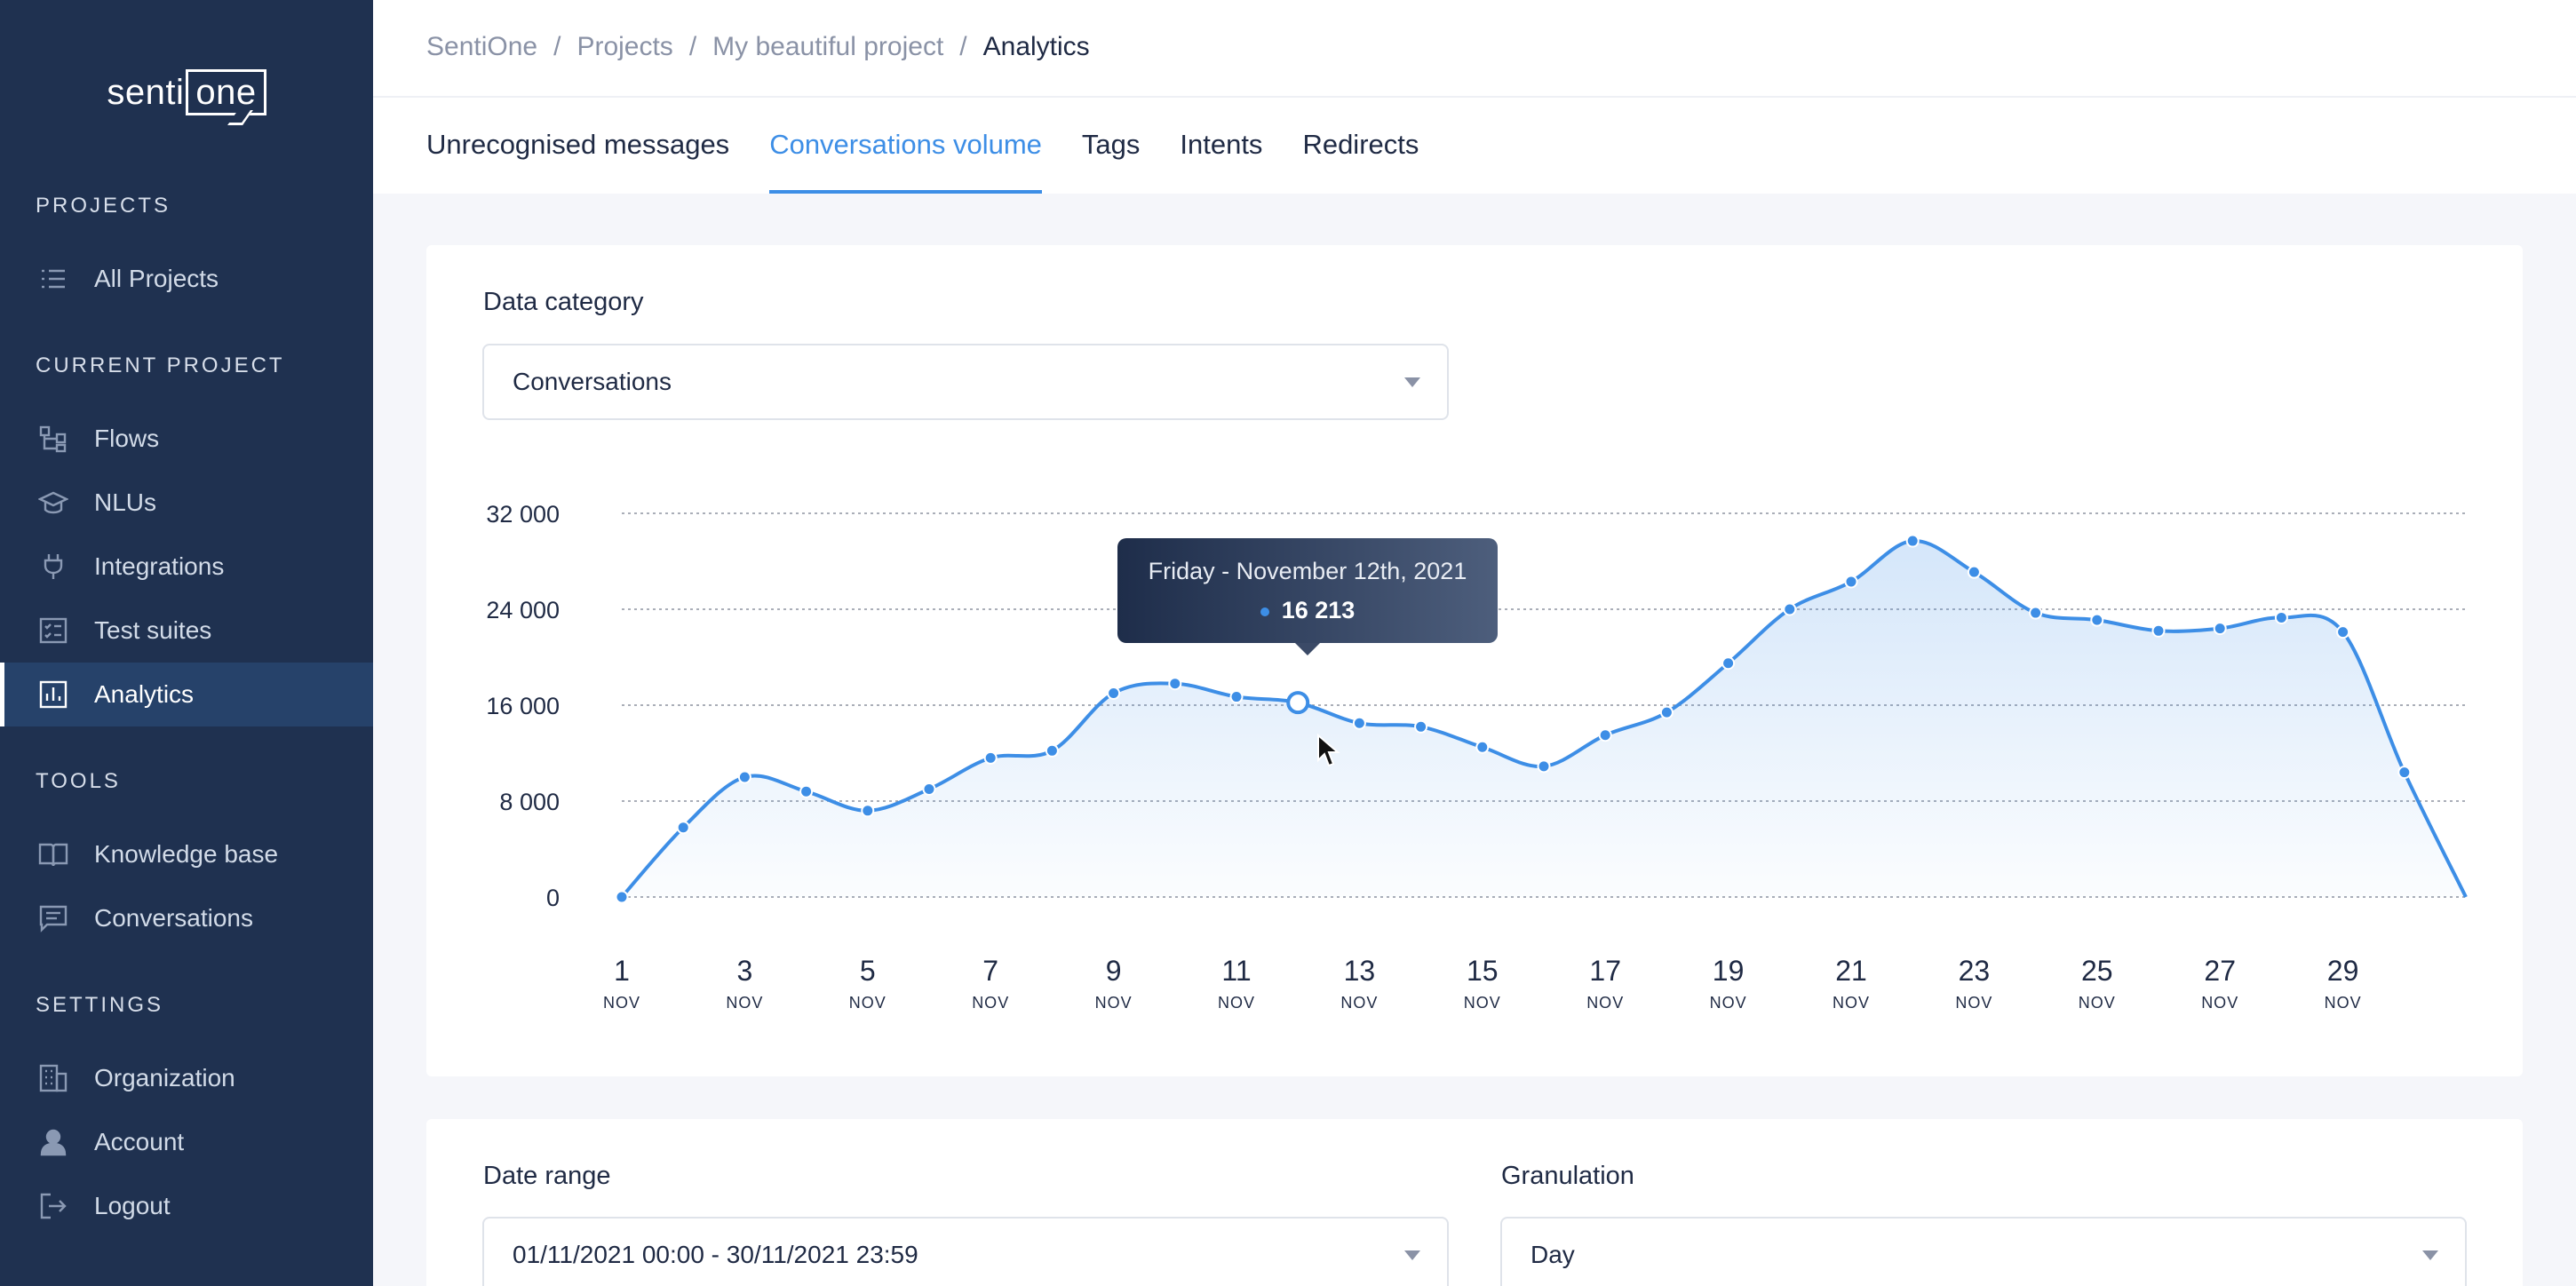  What do you see at coordinates (53, 1078) in the screenshot?
I see `building-icon` at bounding box center [53, 1078].